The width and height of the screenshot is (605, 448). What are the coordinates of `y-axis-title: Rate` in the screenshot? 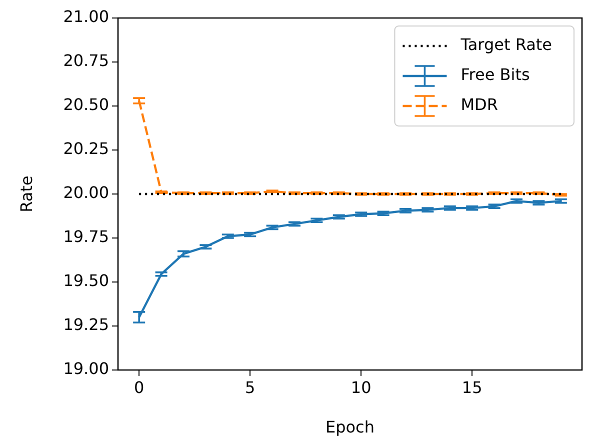 It's located at (26, 194).